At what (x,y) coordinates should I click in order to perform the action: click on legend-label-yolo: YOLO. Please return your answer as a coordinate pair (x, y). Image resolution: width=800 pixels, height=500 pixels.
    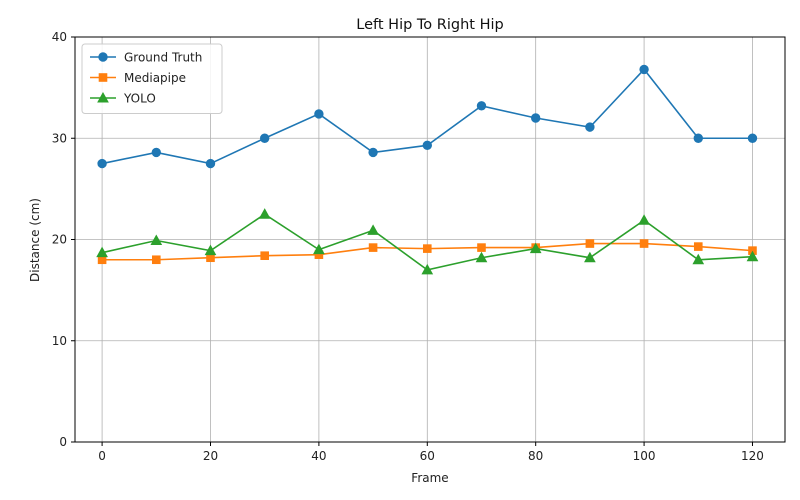
    Looking at the image, I should click on (139, 99).